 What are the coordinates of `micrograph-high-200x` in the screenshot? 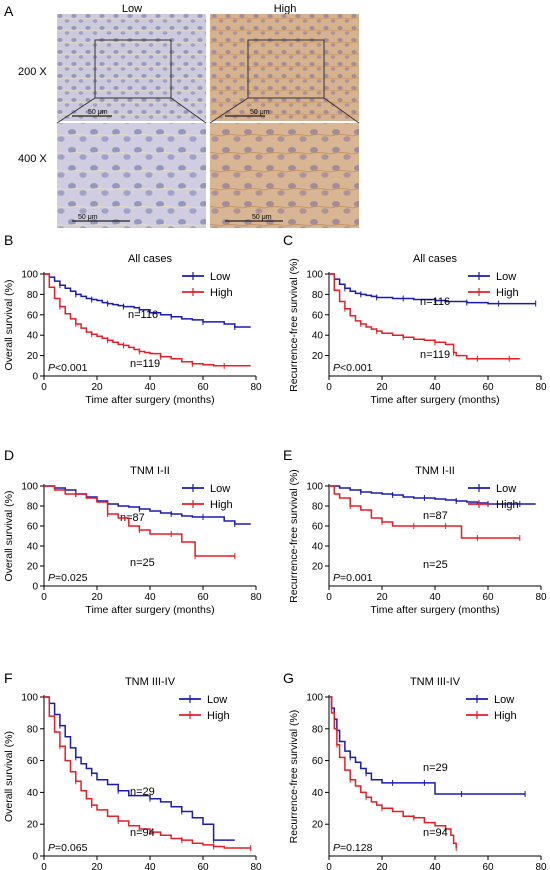 It's located at (284, 67).